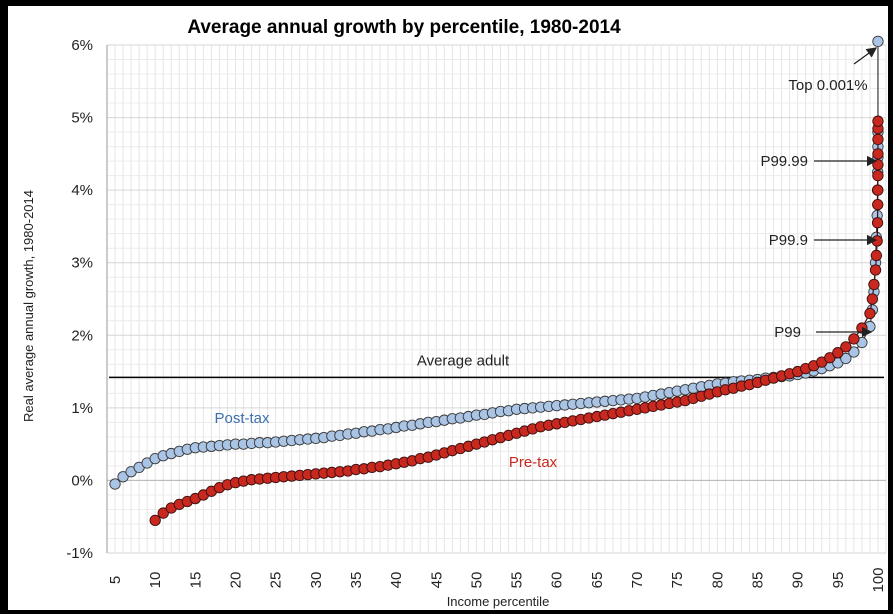  I want to click on annotation-label: P99.9, so click(788, 240).